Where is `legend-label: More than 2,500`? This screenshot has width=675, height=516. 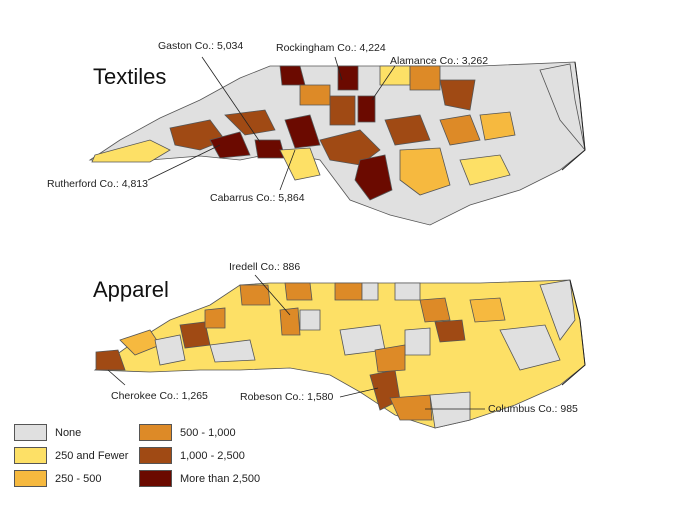 legend-label: More than 2,500 is located at coordinates (220, 478).